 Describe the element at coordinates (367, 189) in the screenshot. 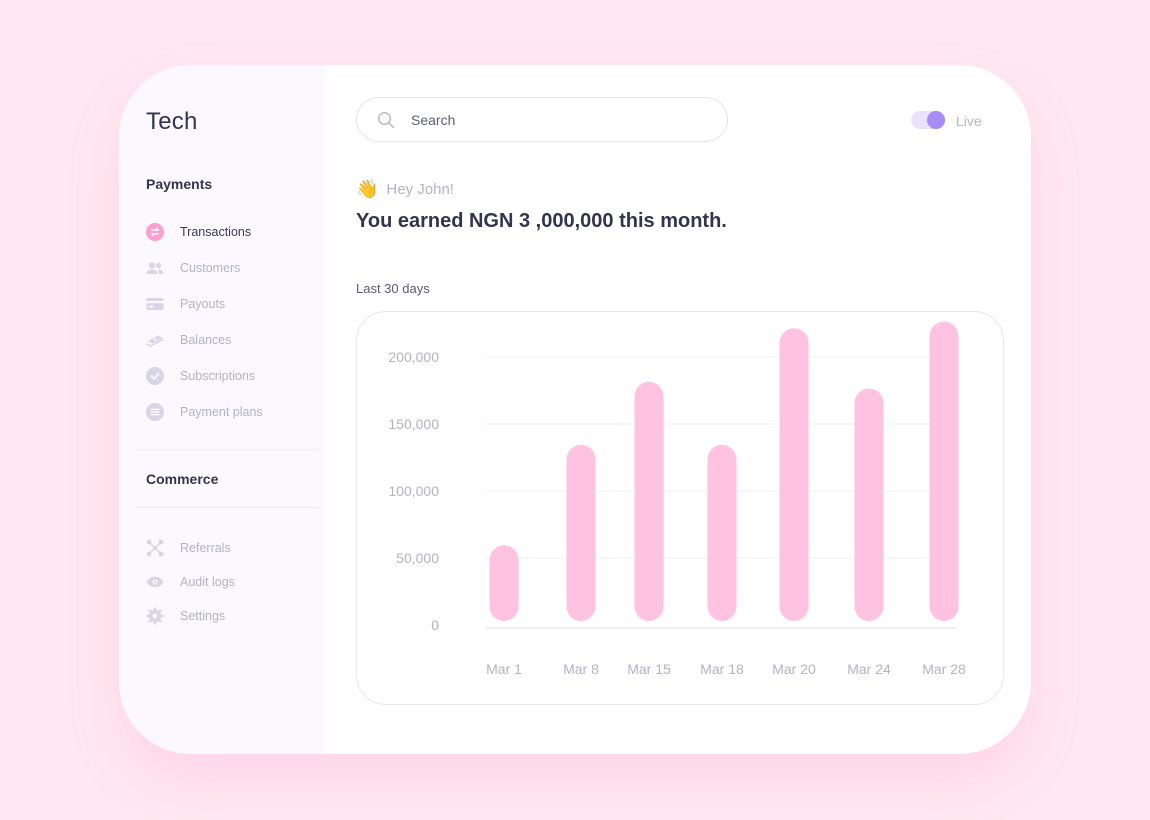

I see `waving-hand-icon: 👋` at that location.